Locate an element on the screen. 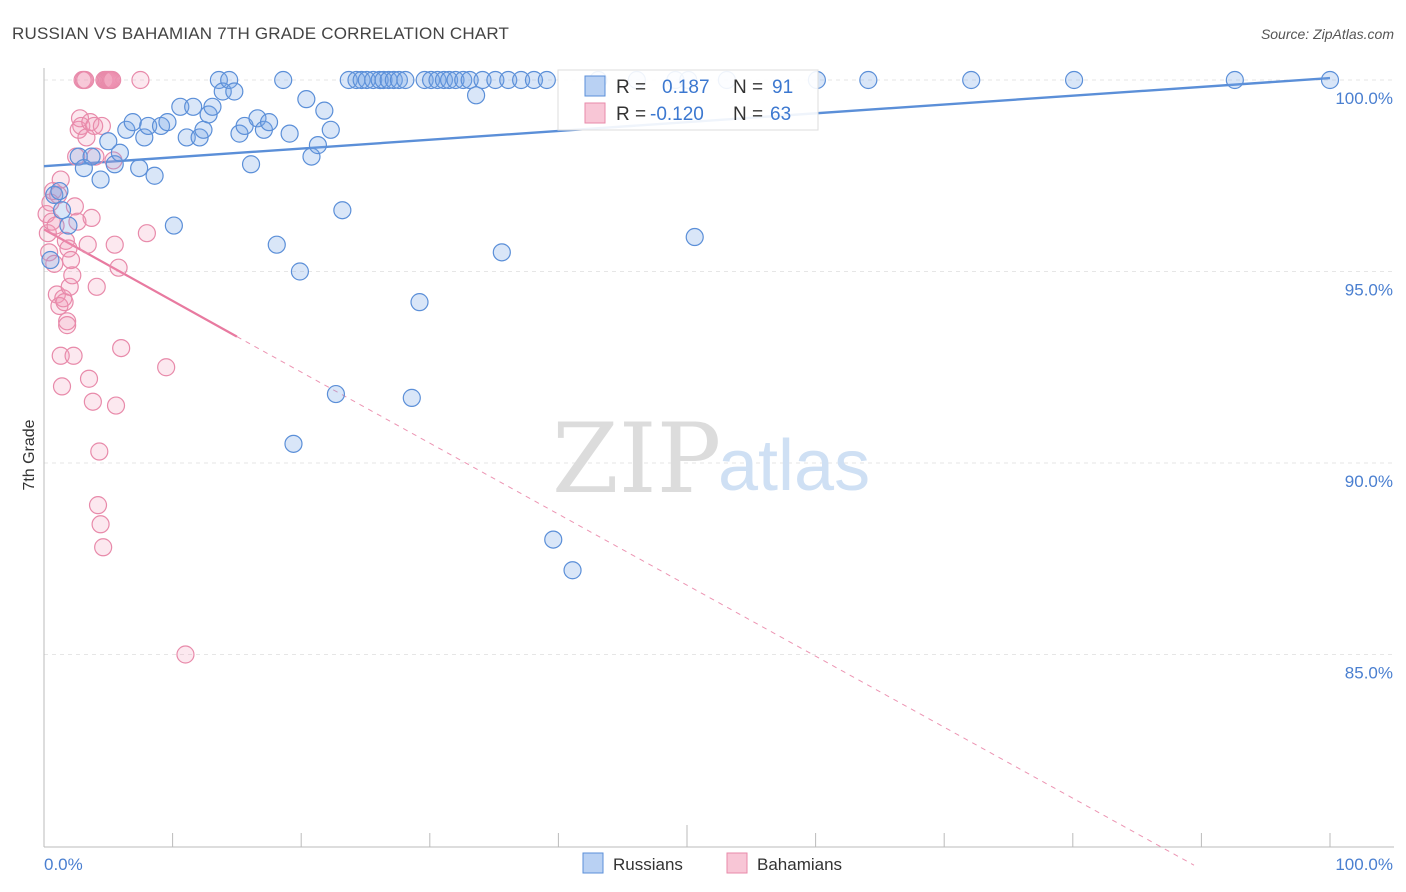 This screenshot has height=892, width=1406. stat-r-label-bahamians: R = is located at coordinates (631, 114).